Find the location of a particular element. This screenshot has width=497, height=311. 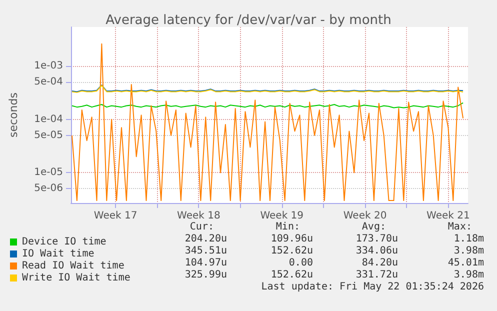

text: 84.20u is located at coordinates (380, 263).